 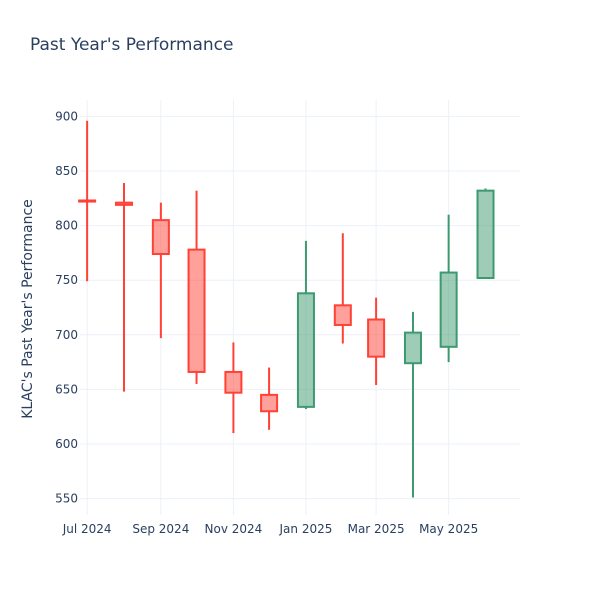 What do you see at coordinates (376, 529) in the screenshot?
I see `x-tick-label: Mar 2025` at bounding box center [376, 529].